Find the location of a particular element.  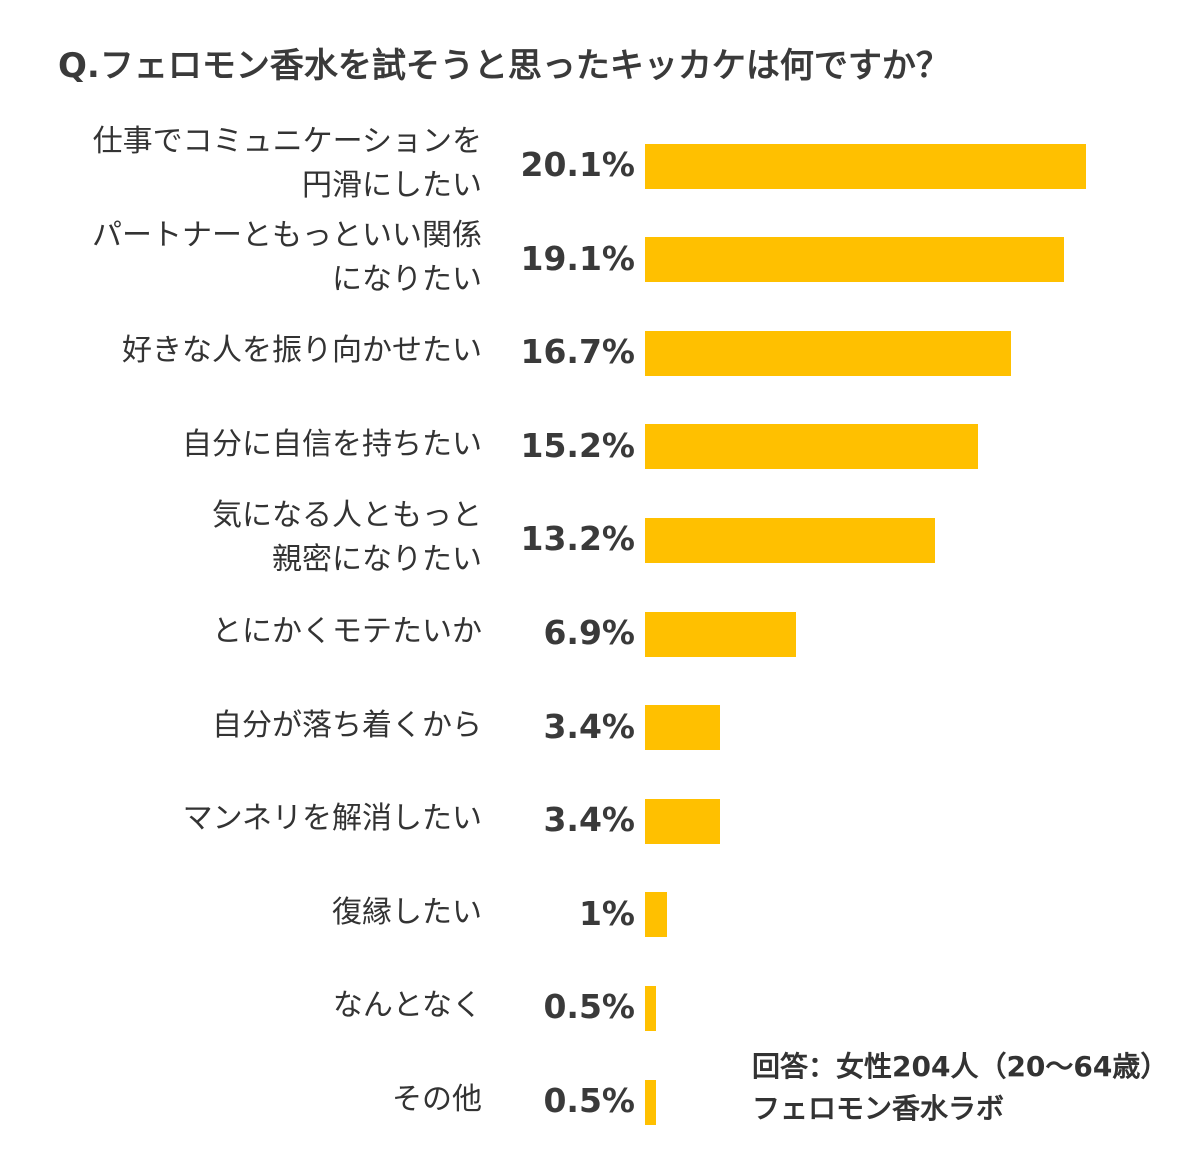

footnote: 回答：女性204人（20～64歳） フェロモン香水ラボ is located at coordinates (960, 1088).